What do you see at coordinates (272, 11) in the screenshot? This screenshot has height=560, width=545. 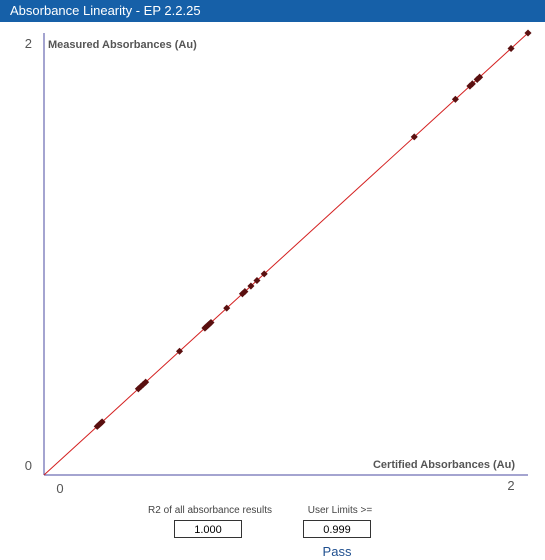 I see `window-title-bar: Absorbance Linearity - EP 2.2.25` at bounding box center [272, 11].